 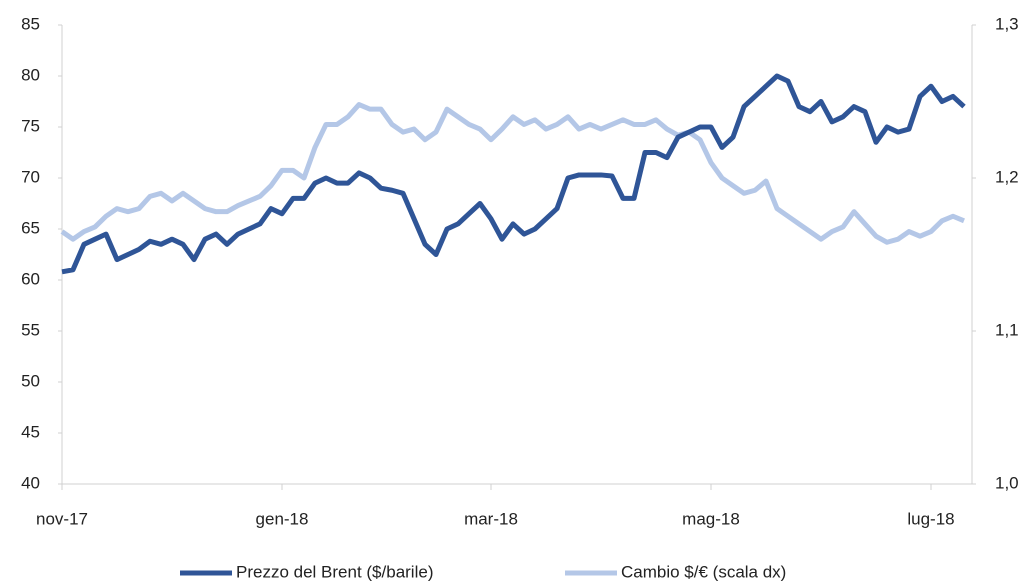 What do you see at coordinates (62, 518) in the screenshot?
I see `x-tick-label: nov-17` at bounding box center [62, 518].